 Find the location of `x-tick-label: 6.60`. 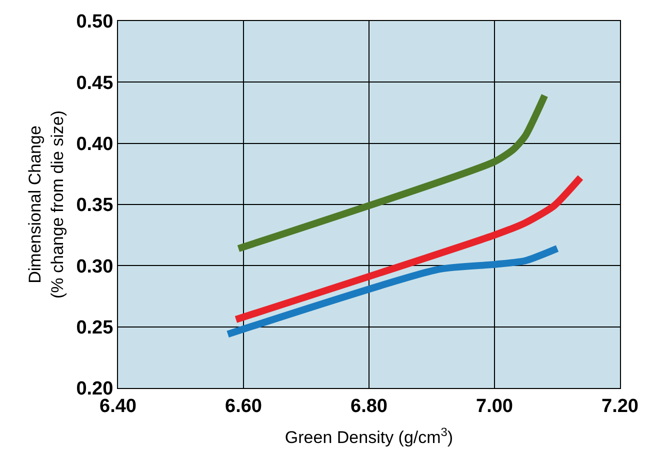

x-tick-label: 6.60 is located at coordinates (243, 406).